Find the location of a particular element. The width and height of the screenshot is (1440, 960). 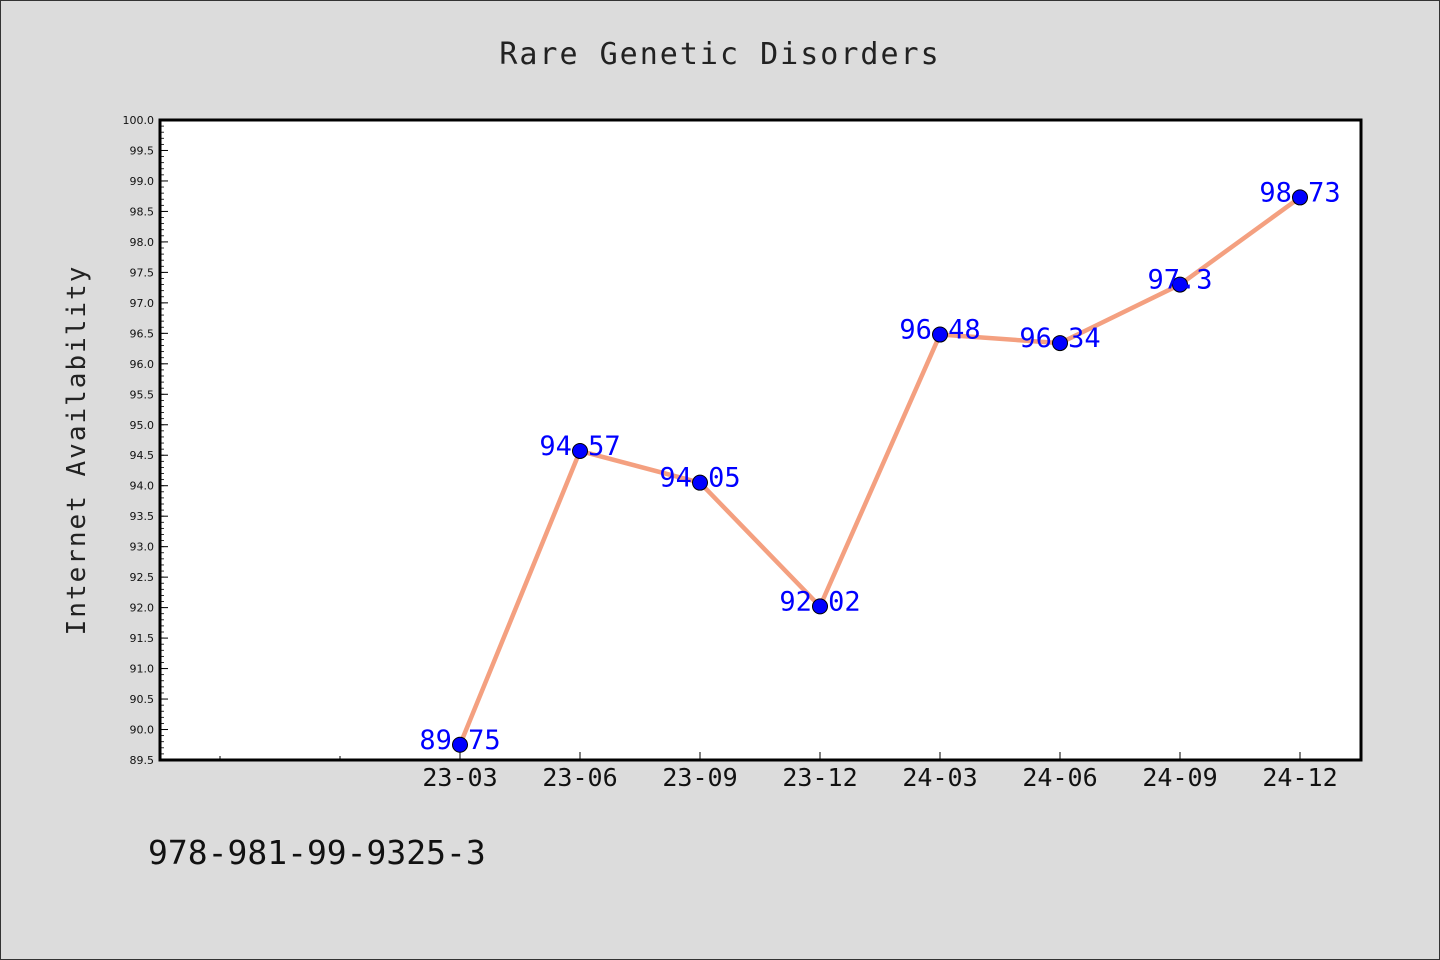

x-tick-label: 23-09 is located at coordinates (699, 777).